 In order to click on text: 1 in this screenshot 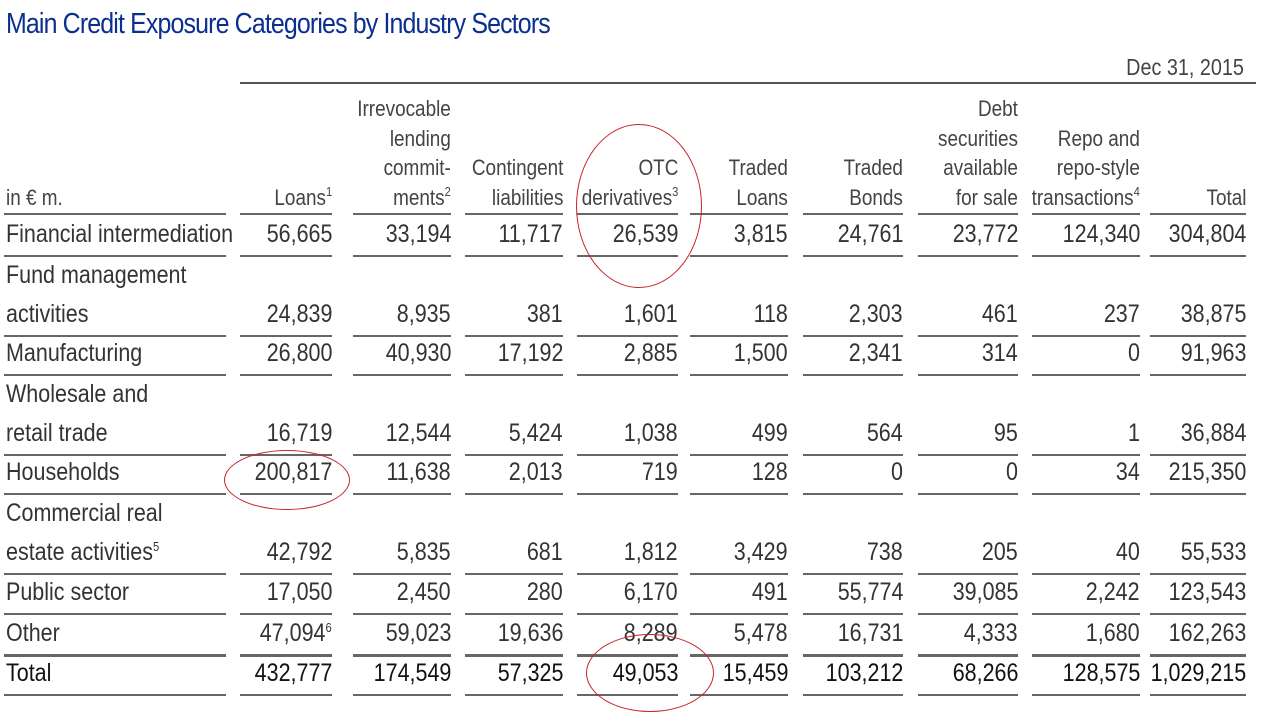, I will do `click(1134, 433)`.